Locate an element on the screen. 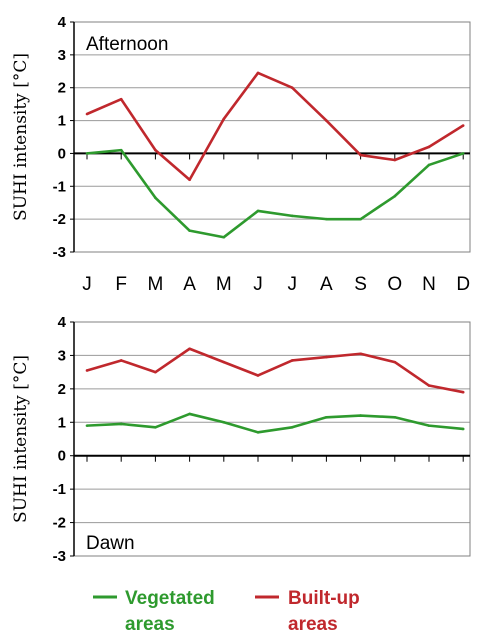 The height and width of the screenshot is (636, 477). month-label: F is located at coordinates (121, 284).